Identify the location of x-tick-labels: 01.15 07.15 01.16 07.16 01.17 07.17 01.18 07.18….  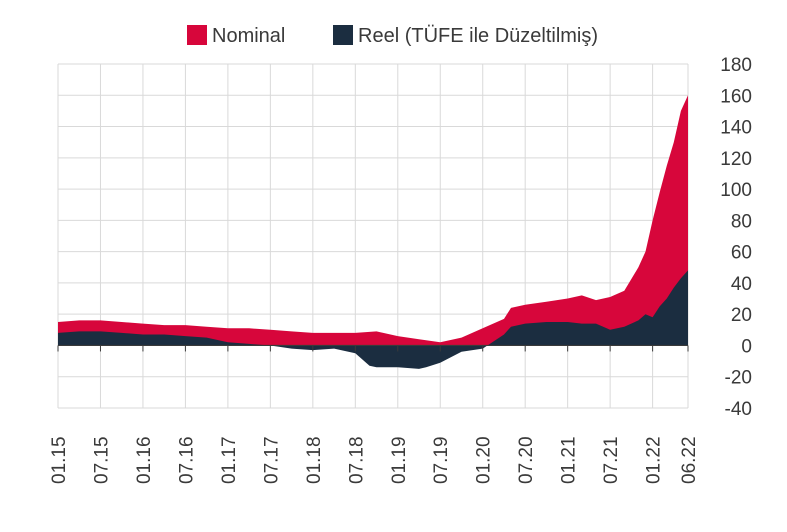
(374, 460).